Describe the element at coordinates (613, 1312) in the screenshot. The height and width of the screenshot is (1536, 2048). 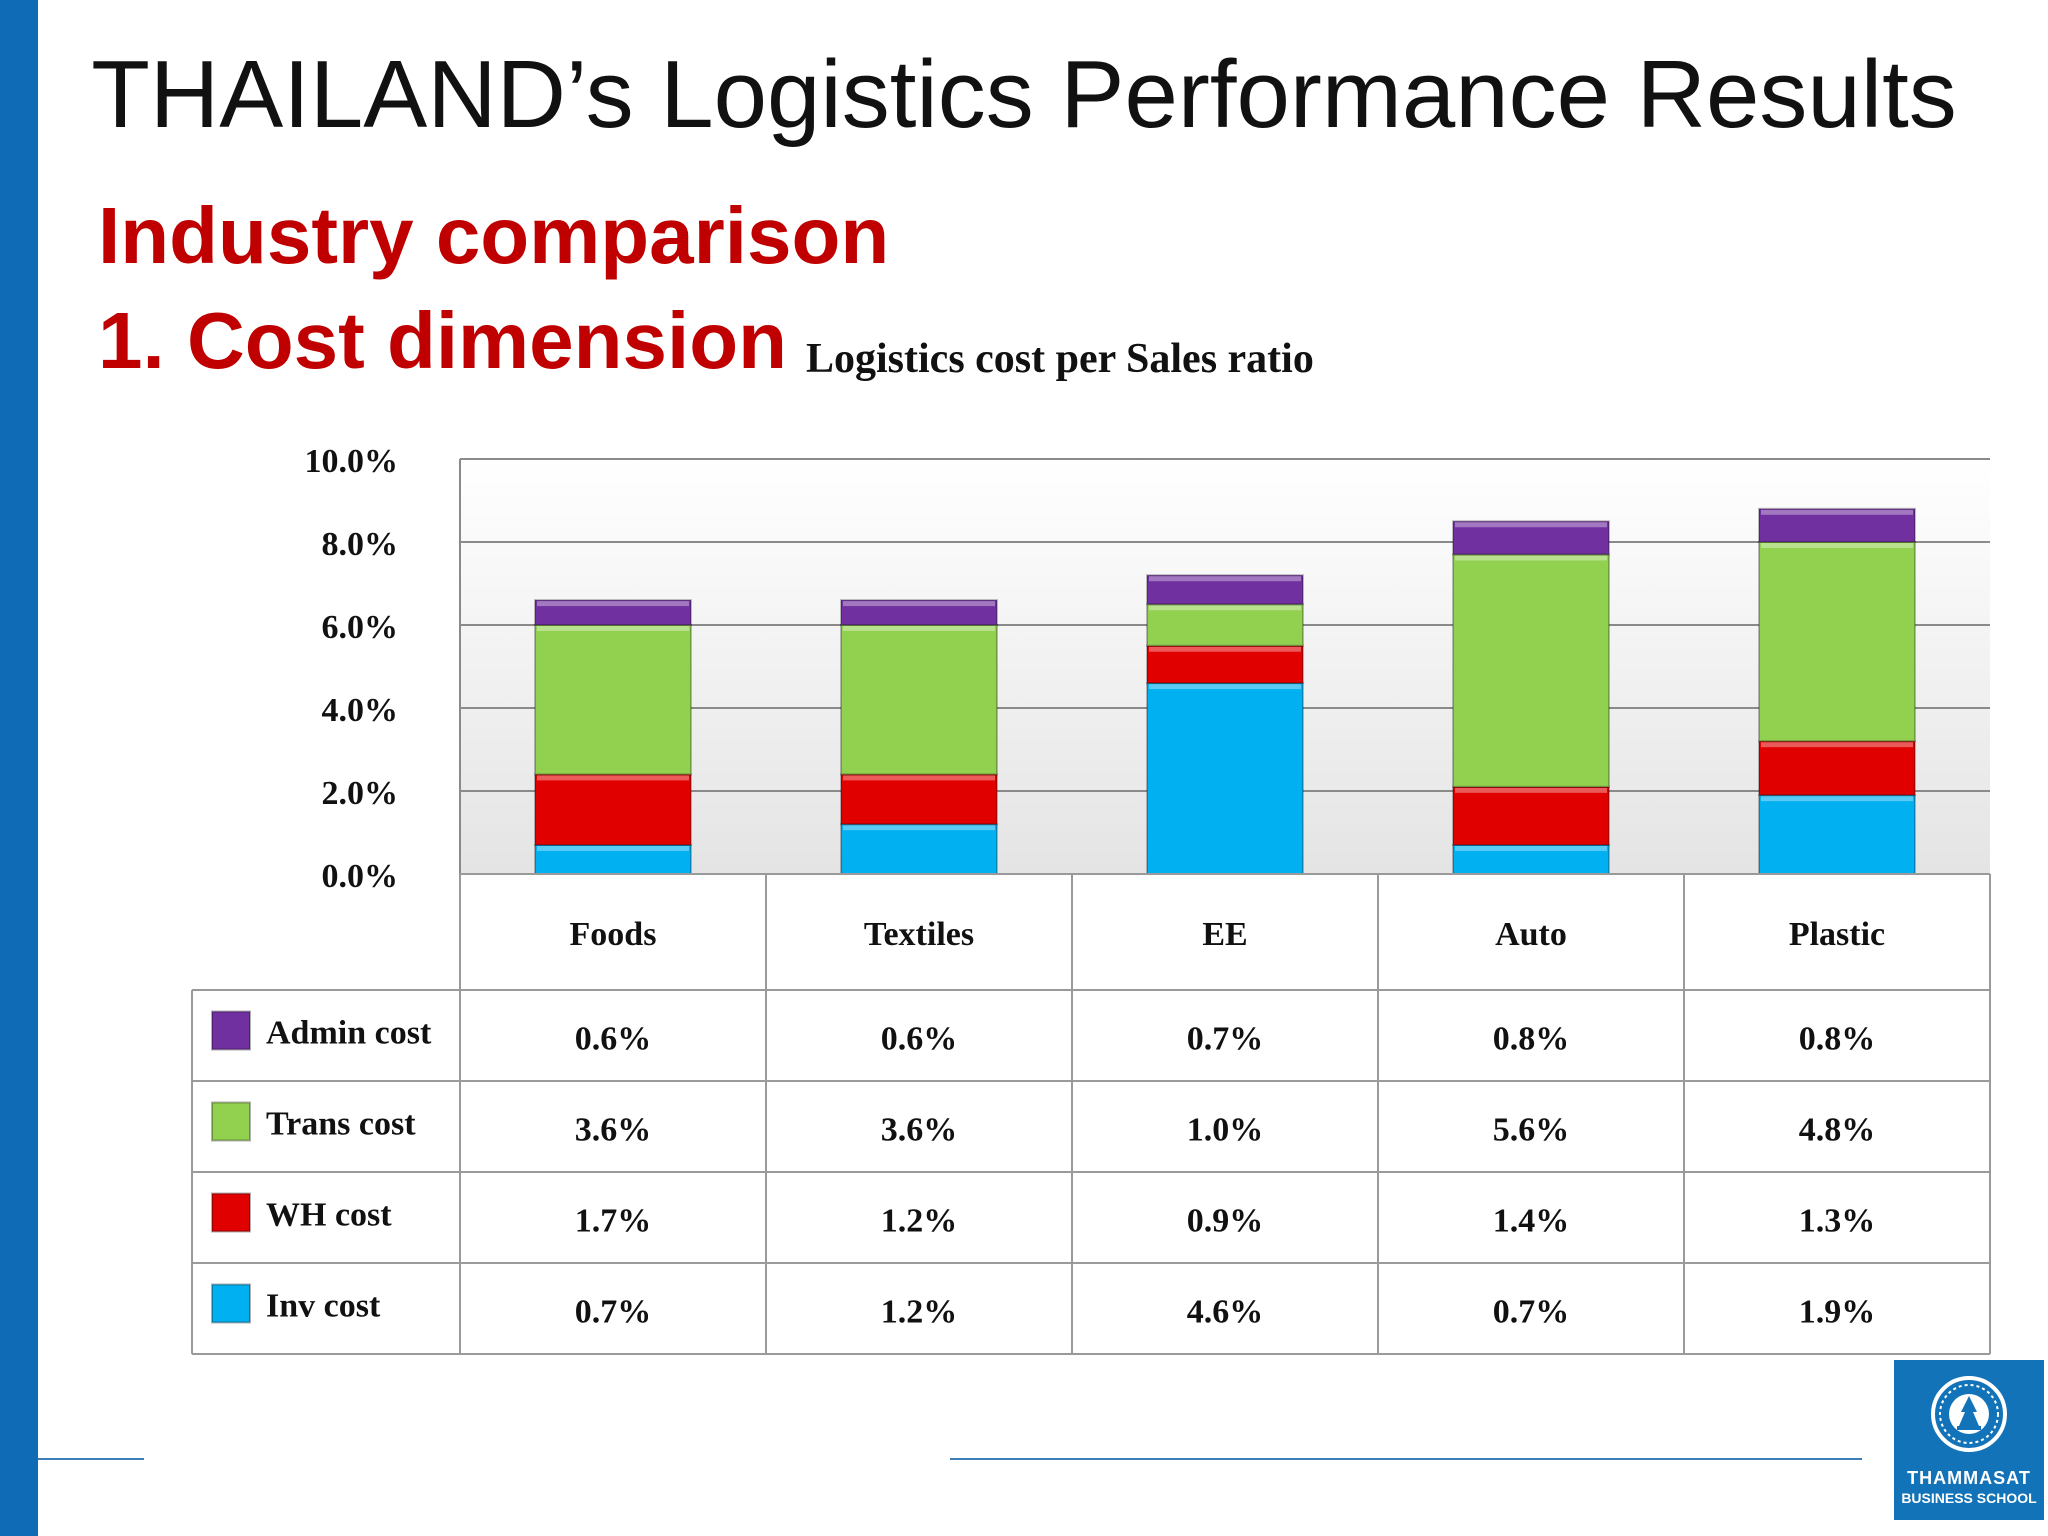
I see `data-label-inv-cost-foods: 0.7%` at that location.